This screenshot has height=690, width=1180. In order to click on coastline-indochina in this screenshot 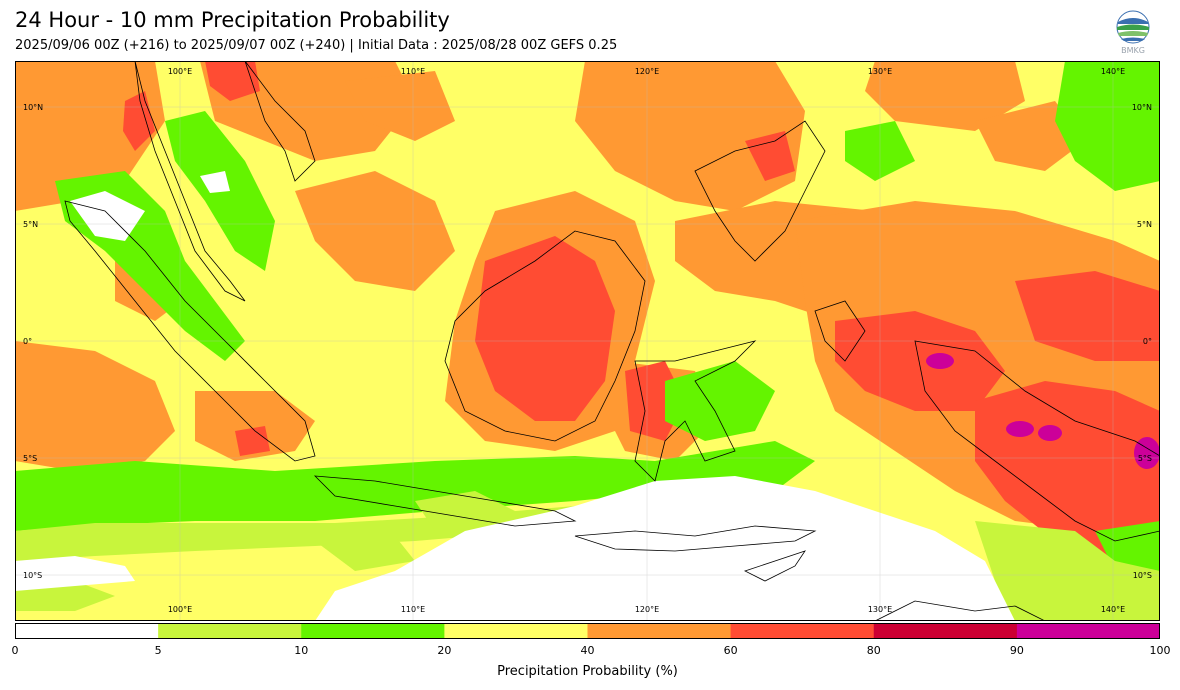, I will do `click(280, 121)`.